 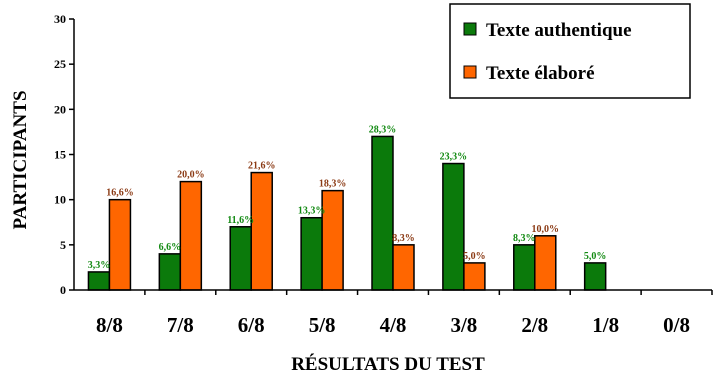 What do you see at coordinates (534, 325) in the screenshot?
I see `x-tick-label: 2/8` at bounding box center [534, 325].